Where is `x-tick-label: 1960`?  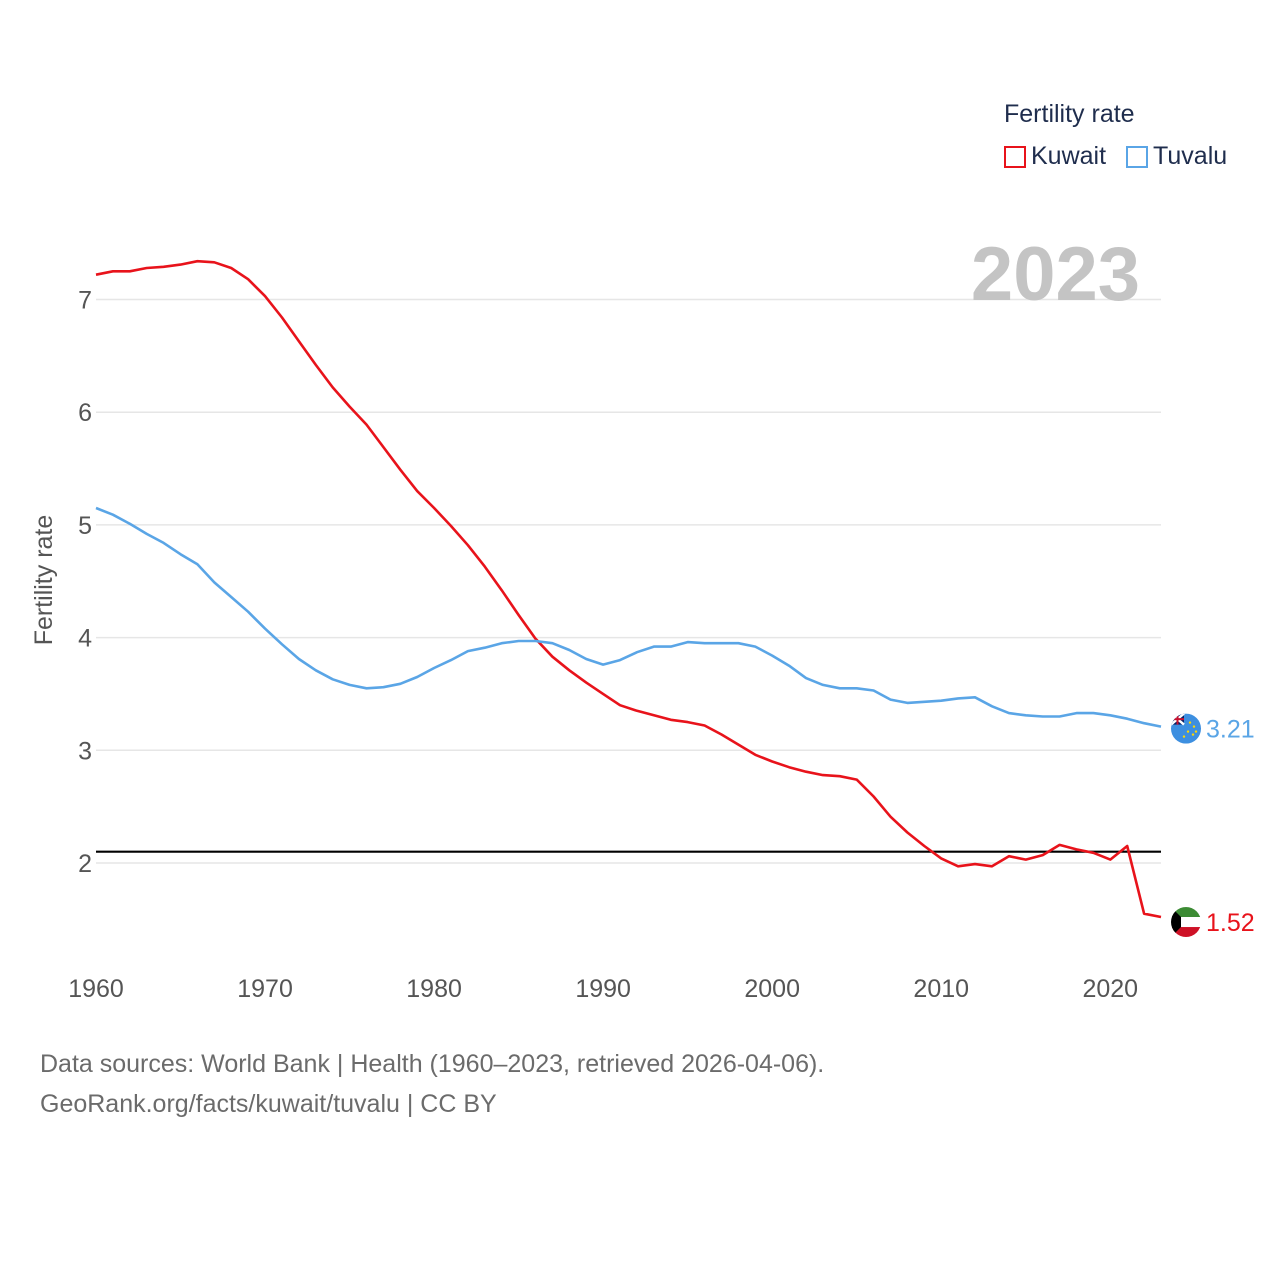
x-tick-label: 1960 is located at coordinates (96, 989).